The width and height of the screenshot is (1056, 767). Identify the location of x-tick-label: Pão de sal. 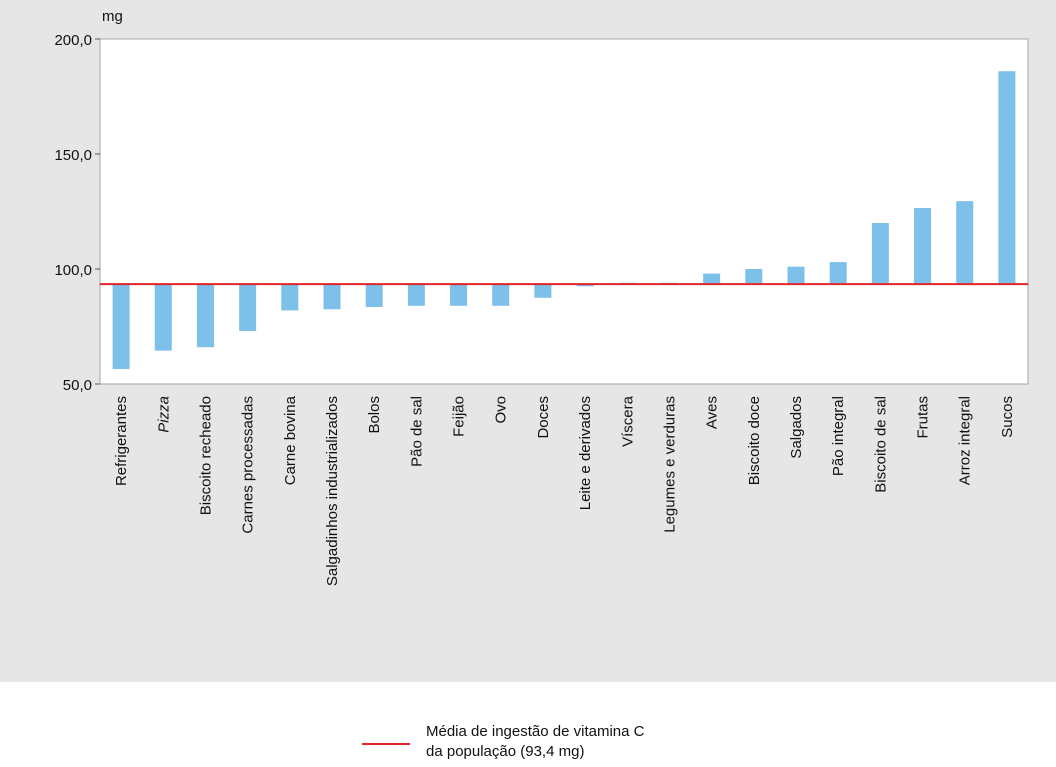
(416, 431).